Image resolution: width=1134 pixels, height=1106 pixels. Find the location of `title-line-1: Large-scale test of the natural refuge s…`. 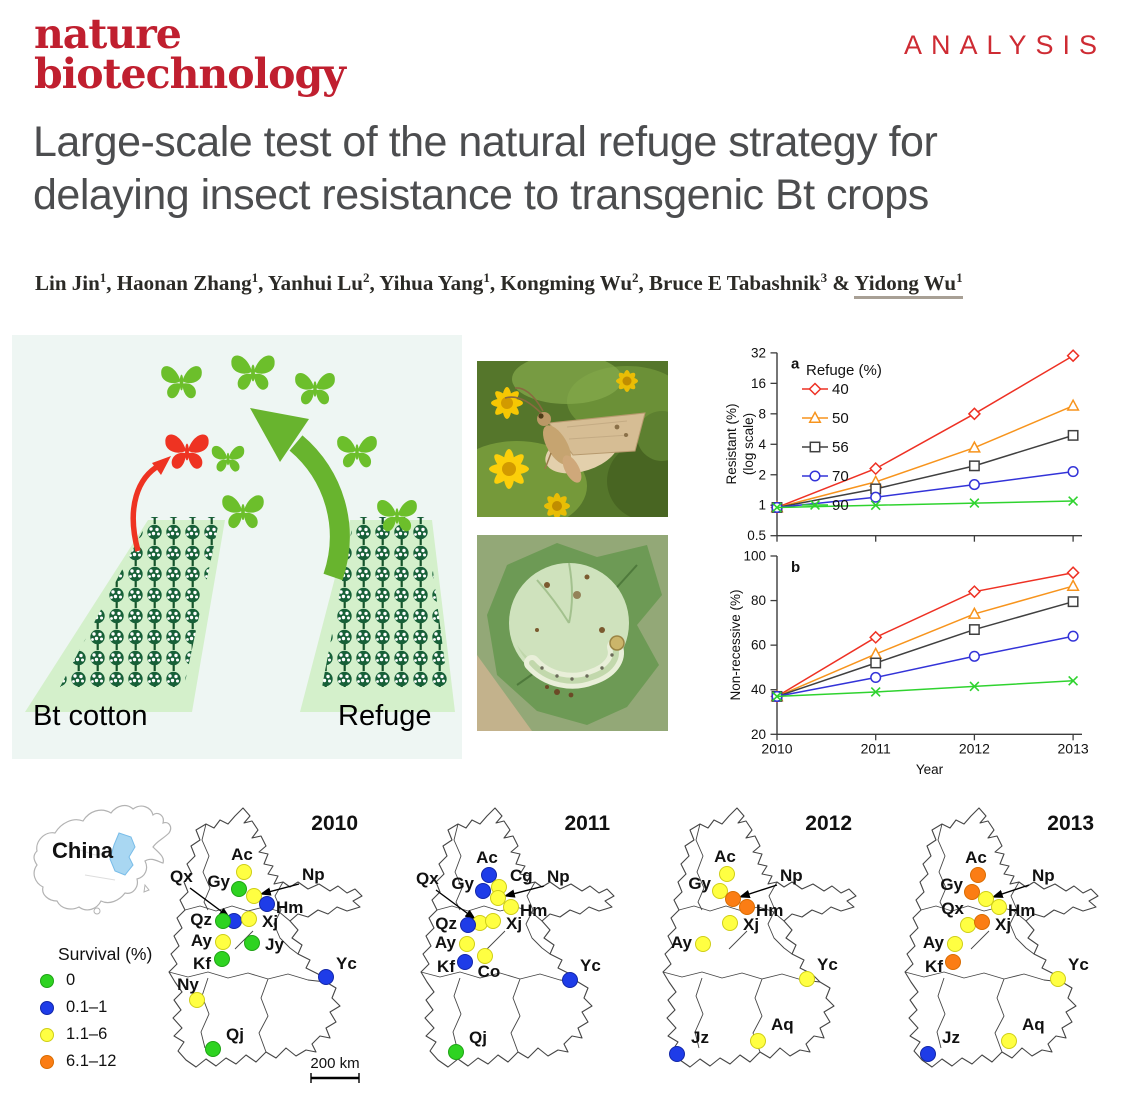

title-line-1: Large-scale test of the natural refuge s… is located at coordinates (485, 142).